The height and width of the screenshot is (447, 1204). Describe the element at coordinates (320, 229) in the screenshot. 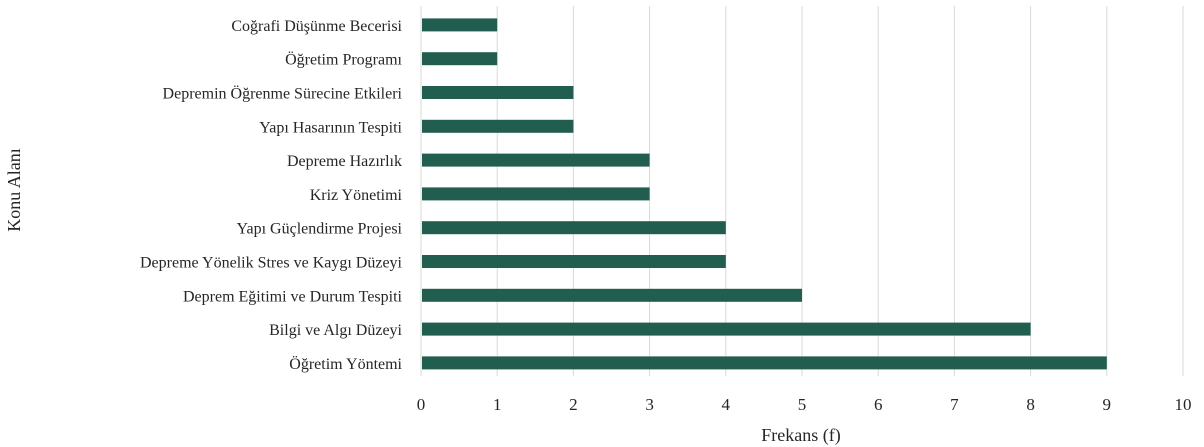

I see `category-label: Yapı Güçlendirme Projesi` at that location.